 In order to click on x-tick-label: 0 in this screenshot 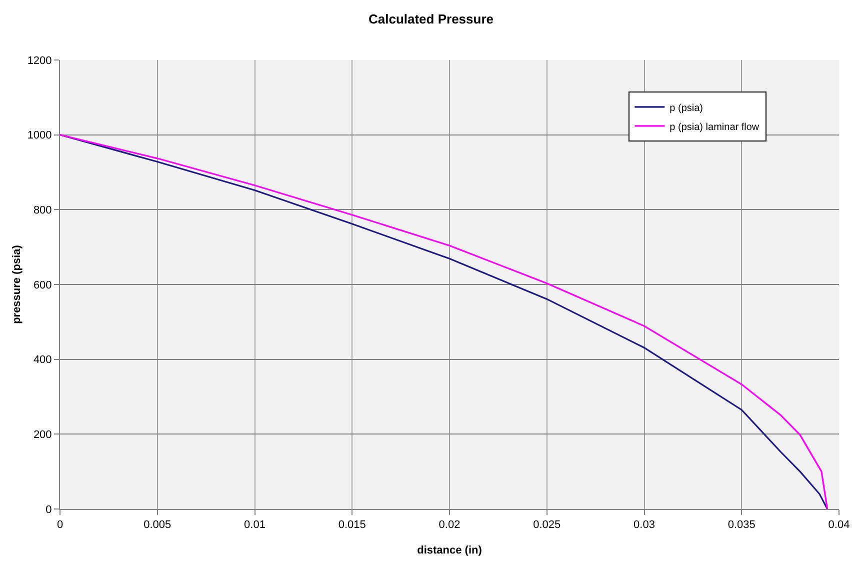, I will do `click(60, 525)`.